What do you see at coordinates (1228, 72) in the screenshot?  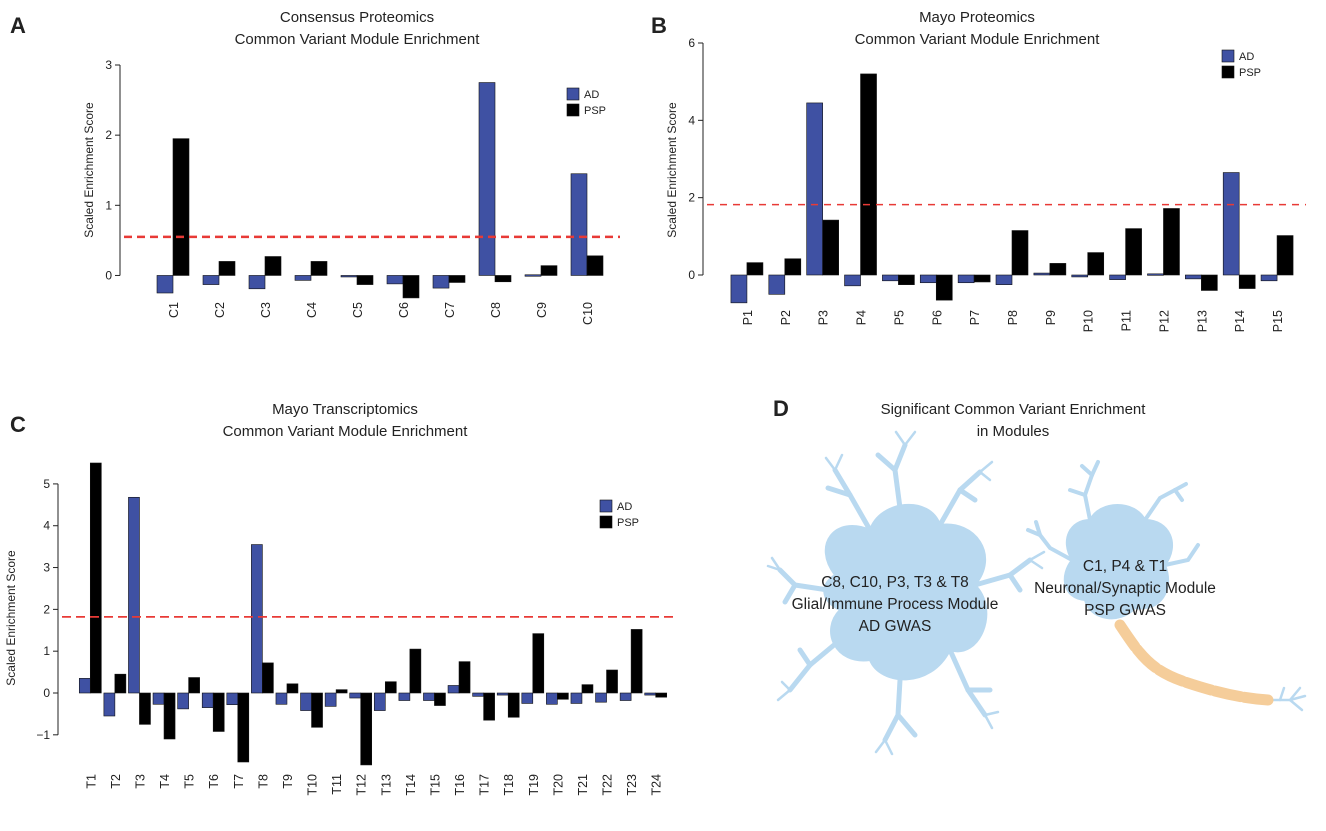 I see `panel-b-legend-swatch-psp` at bounding box center [1228, 72].